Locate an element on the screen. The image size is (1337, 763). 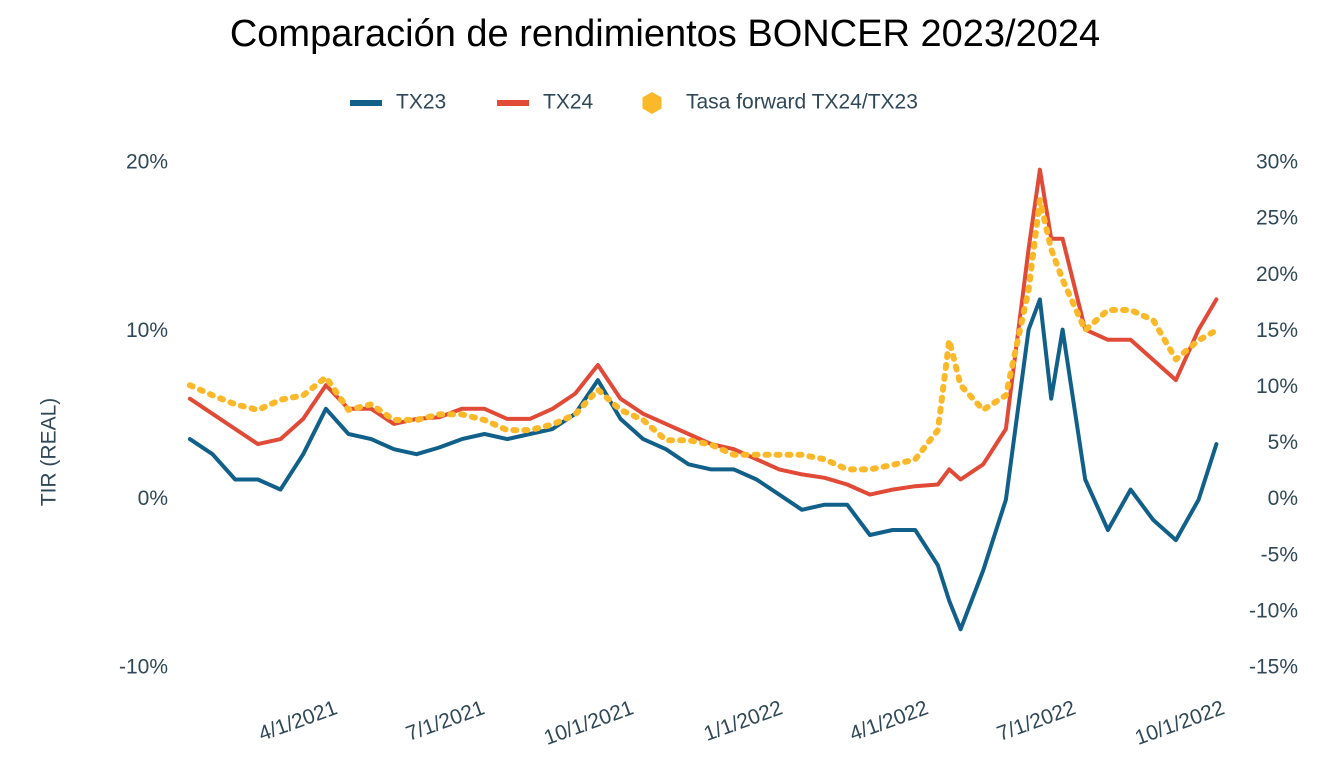
y2-tick-label: -15% is located at coordinates (1273, 667).